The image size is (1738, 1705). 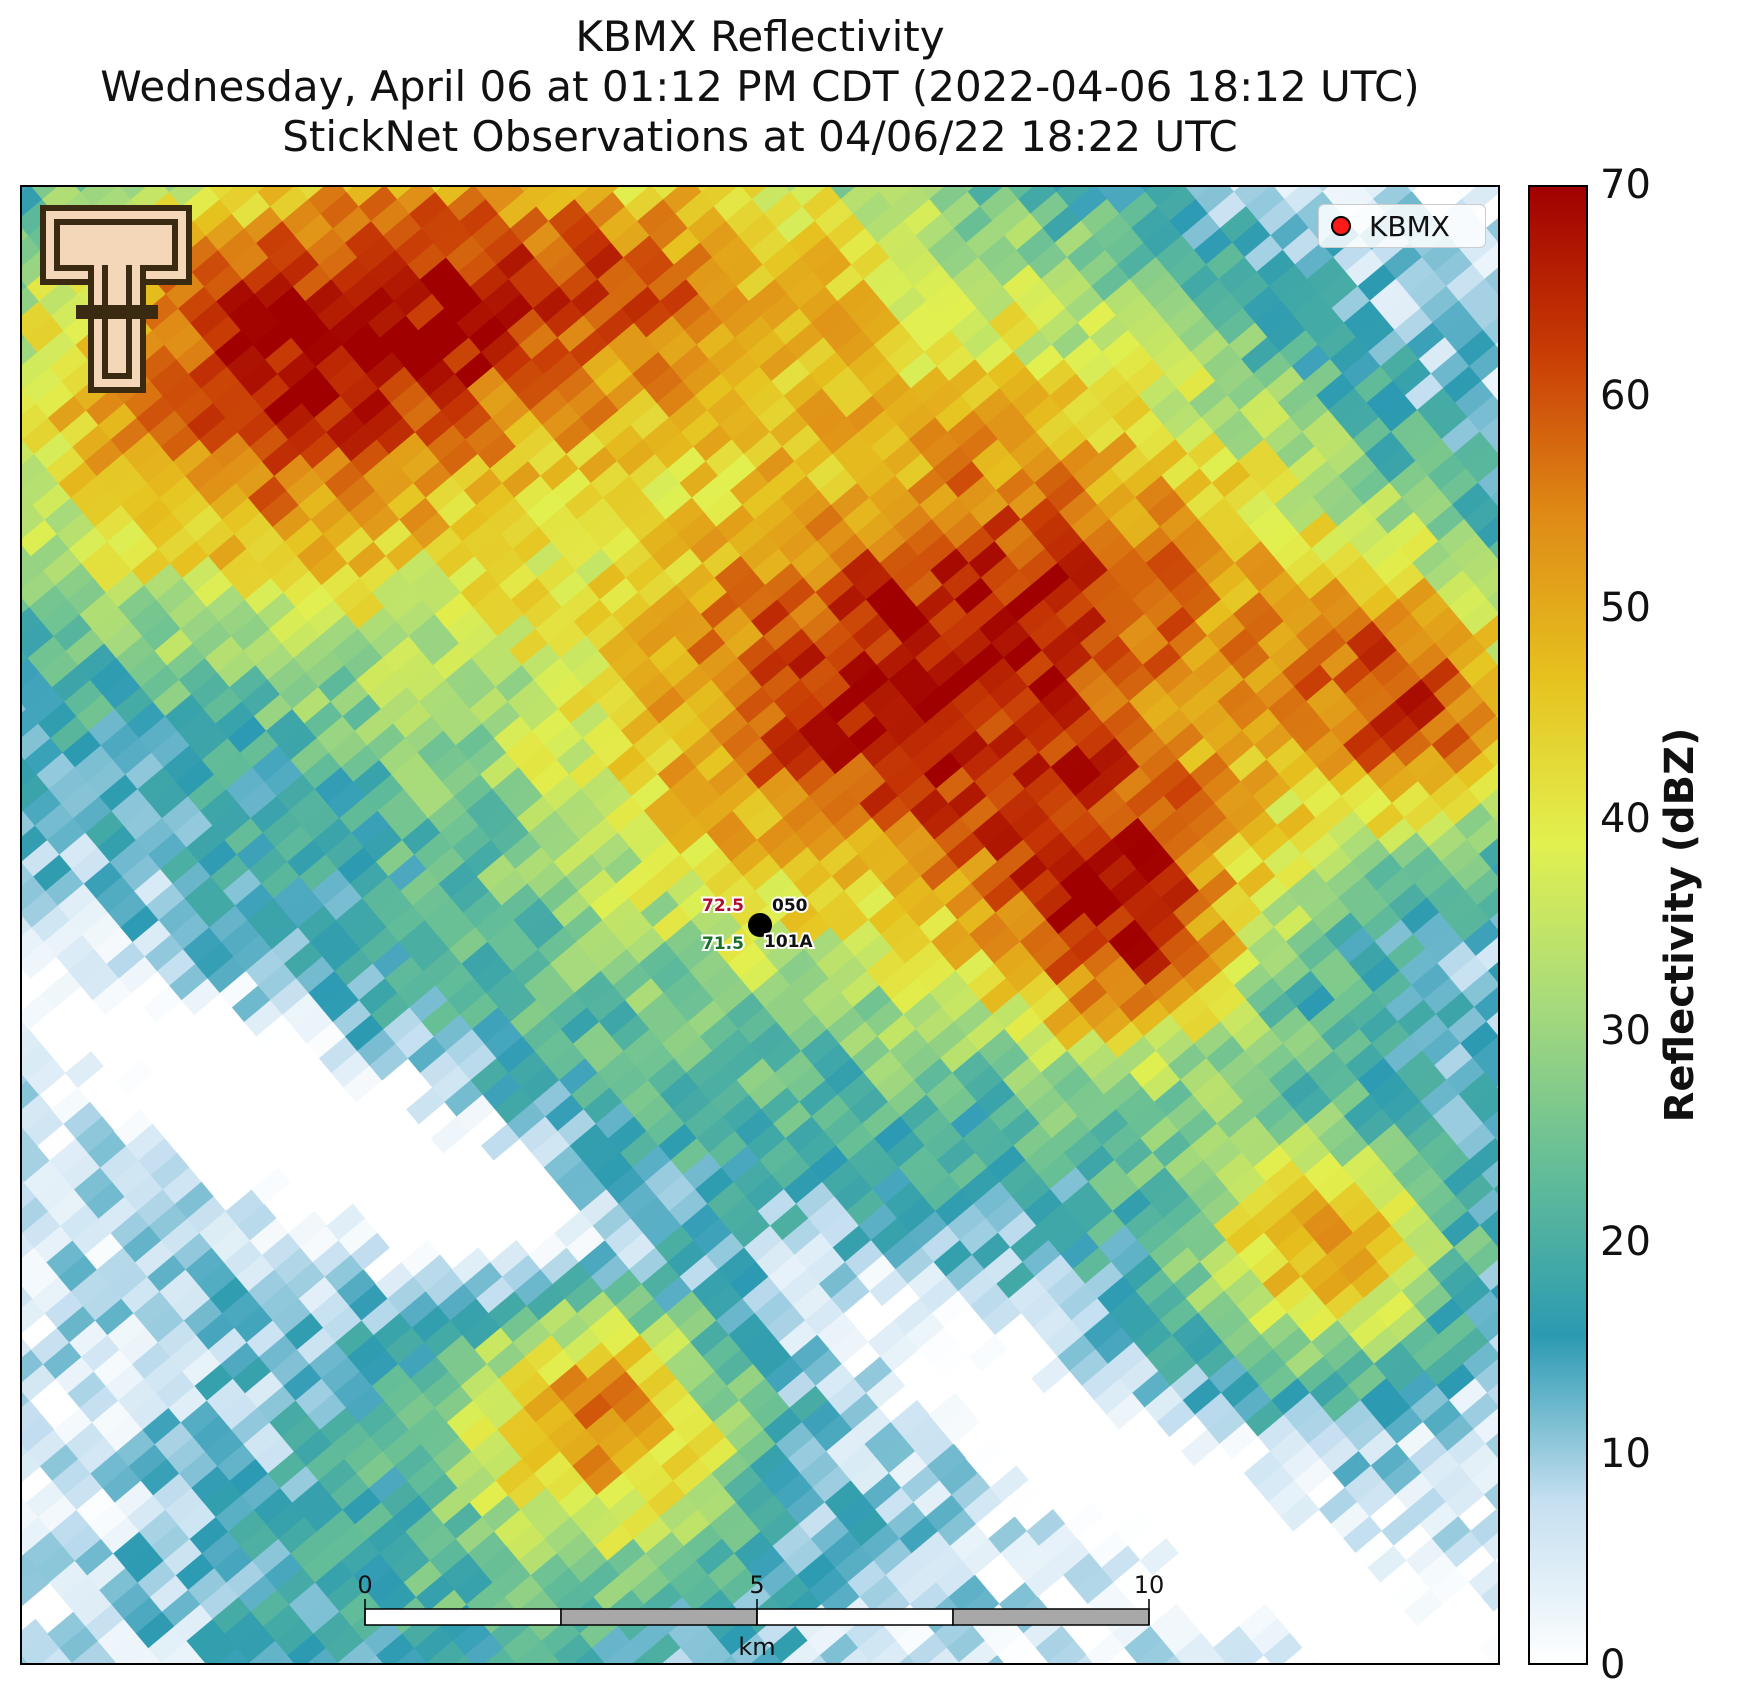 I want to click on sticknet-station: 72.5 050 71.5 101A, so click(x=757, y=925).